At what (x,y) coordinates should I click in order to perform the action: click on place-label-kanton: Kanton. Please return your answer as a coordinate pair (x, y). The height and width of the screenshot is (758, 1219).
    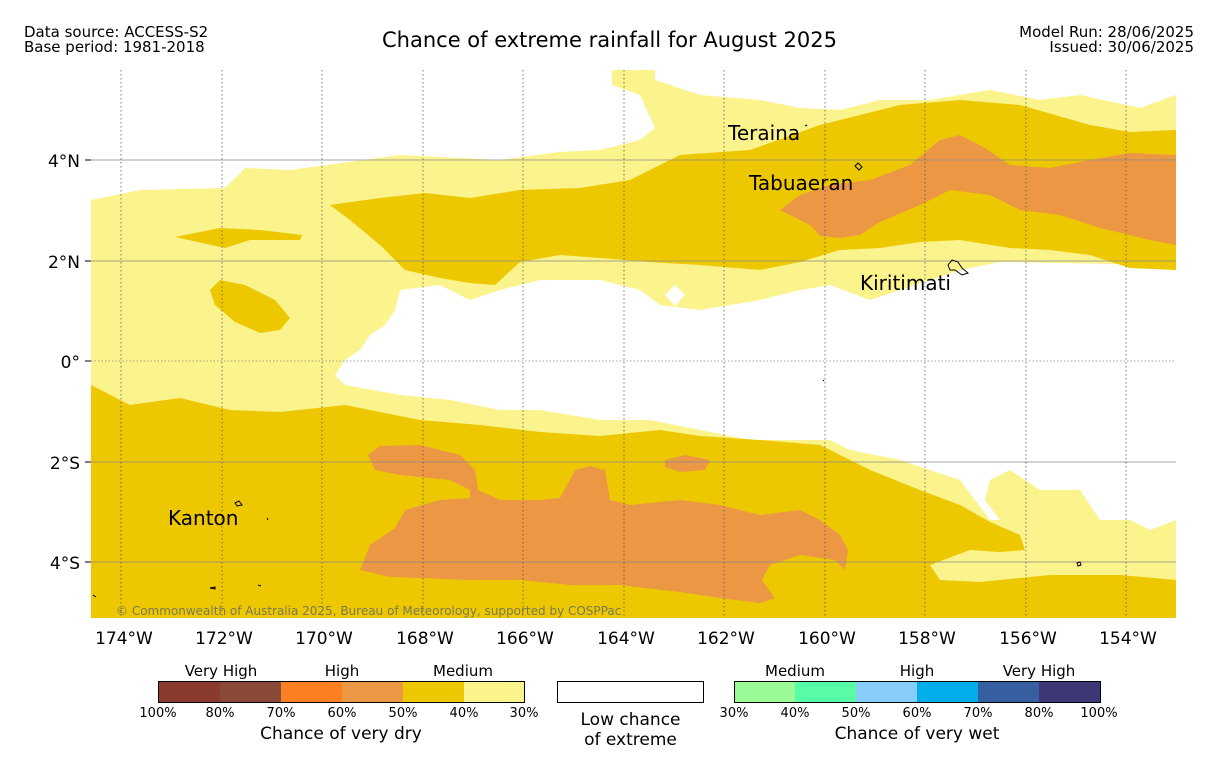
    Looking at the image, I should click on (203, 518).